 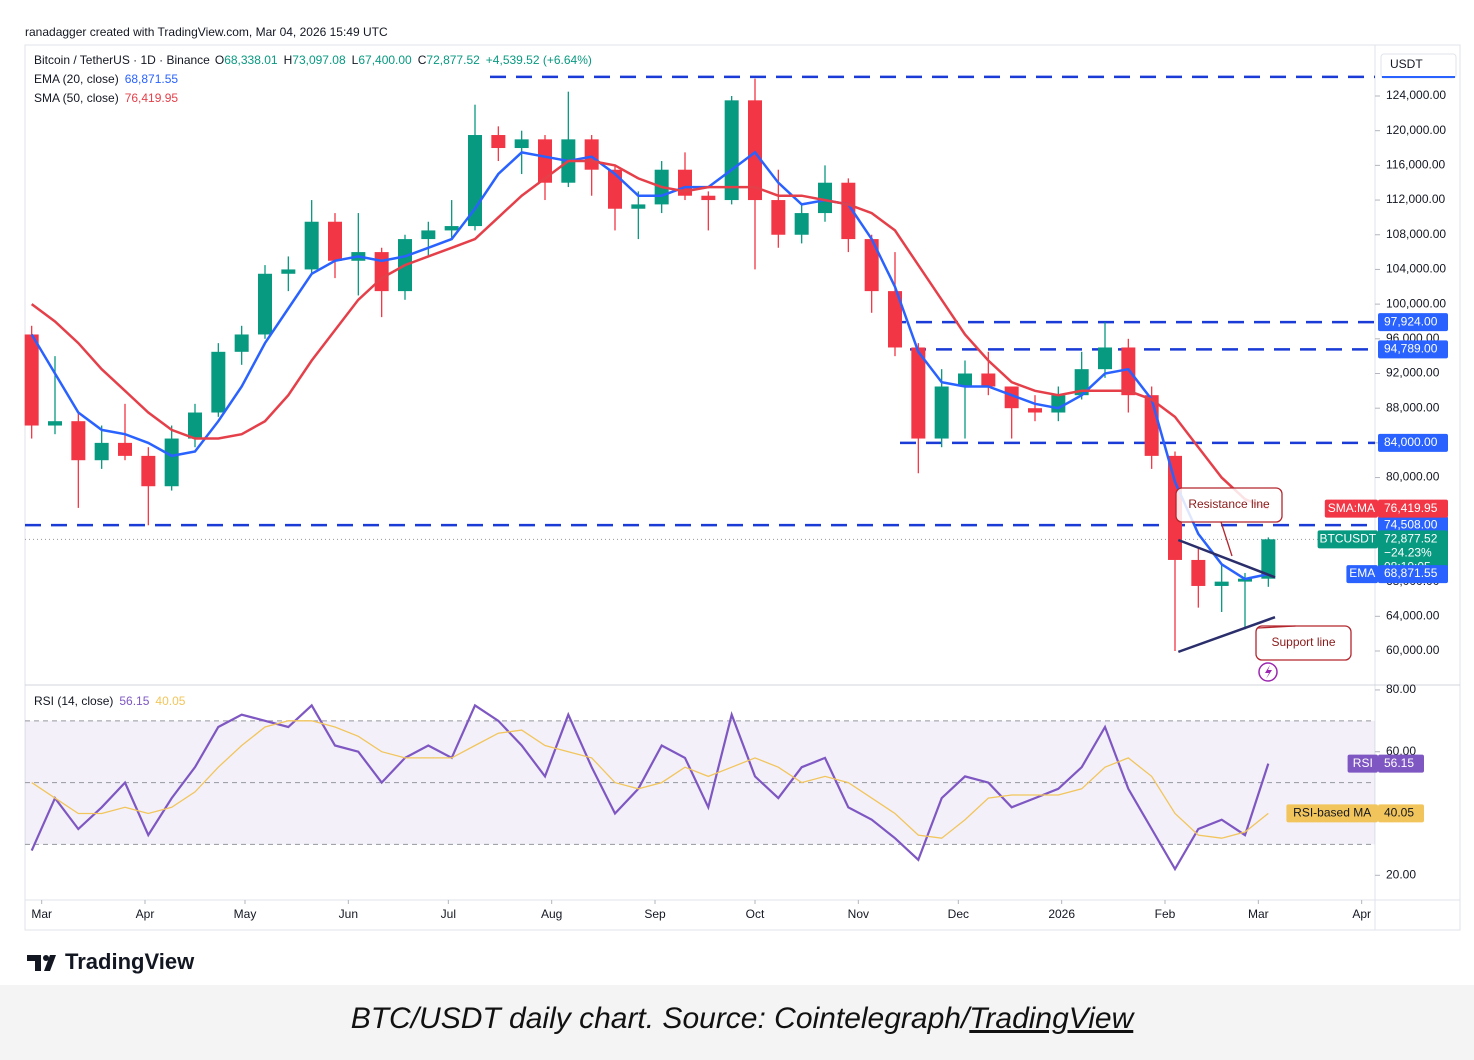 I want to click on rsi-y-tick-label: 80.00, so click(x=1401, y=689).